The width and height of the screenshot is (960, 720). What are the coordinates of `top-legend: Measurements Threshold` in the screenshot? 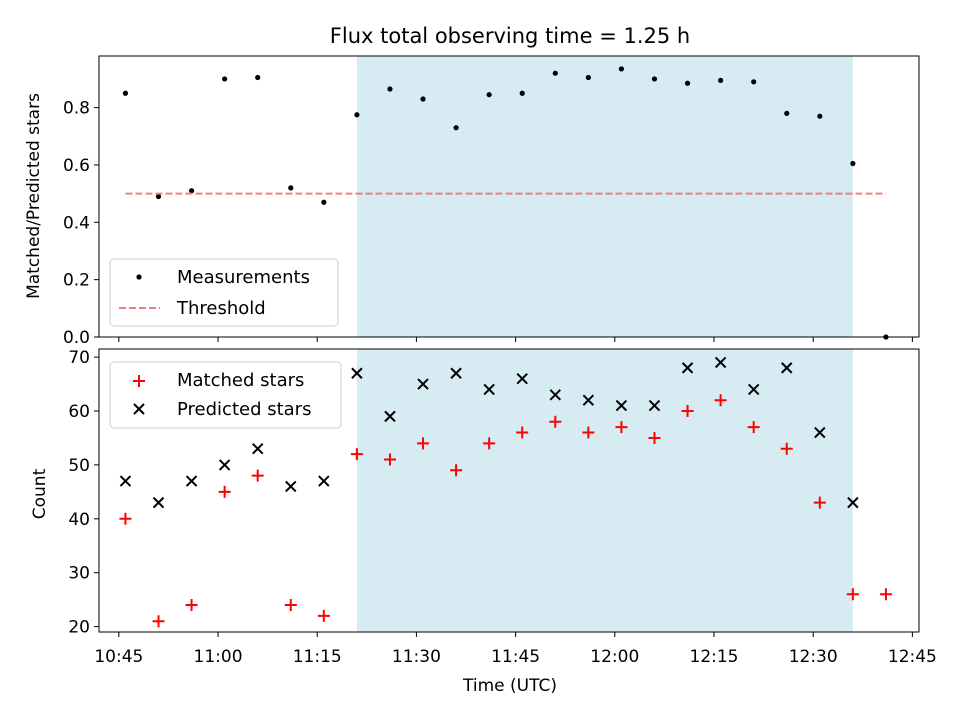 It's located at (224, 292).